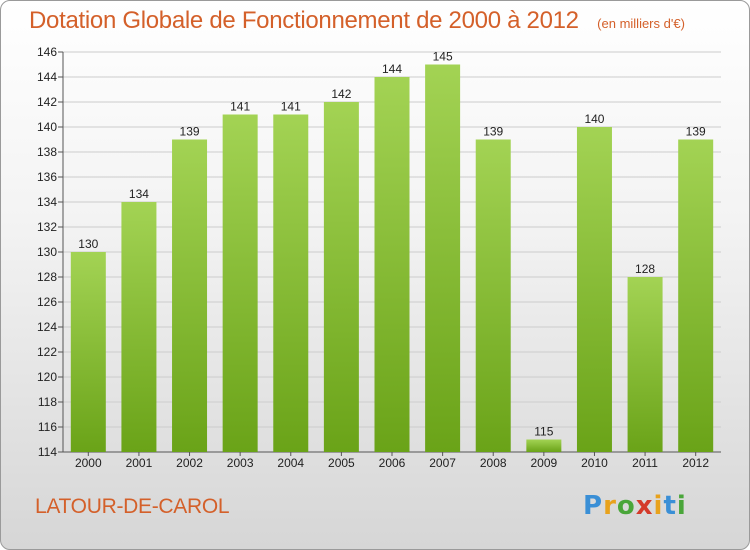  I want to click on bar-value-label: 145, so click(443, 57).